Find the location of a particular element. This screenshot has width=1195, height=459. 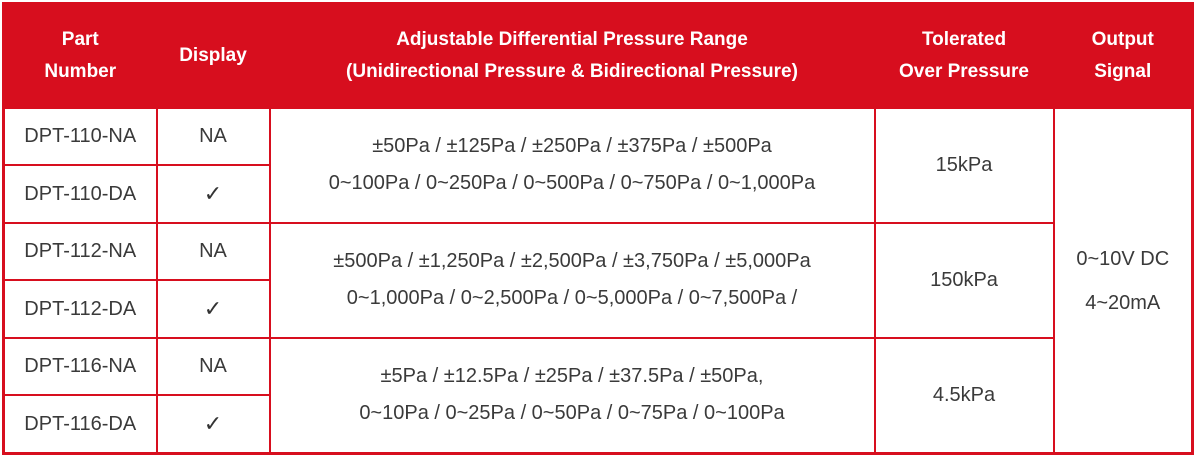

output-signal-line2: 4~20mA is located at coordinates (1123, 302).